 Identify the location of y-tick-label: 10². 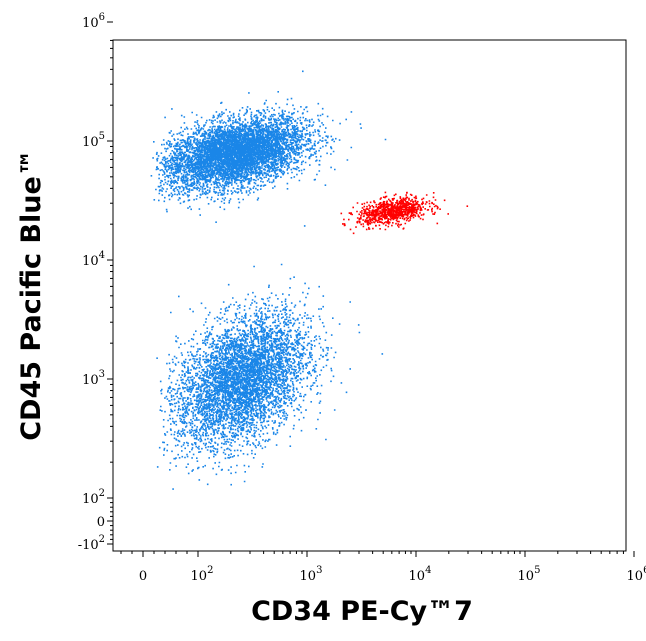
(93, 497).